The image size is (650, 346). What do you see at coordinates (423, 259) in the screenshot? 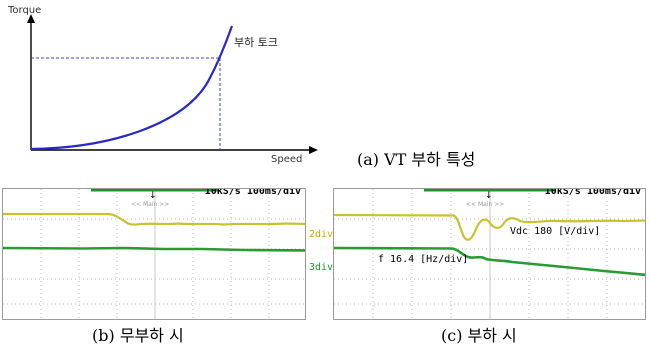
I see `frequency-scale-label: f 16.4 [Hz/div]` at bounding box center [423, 259].